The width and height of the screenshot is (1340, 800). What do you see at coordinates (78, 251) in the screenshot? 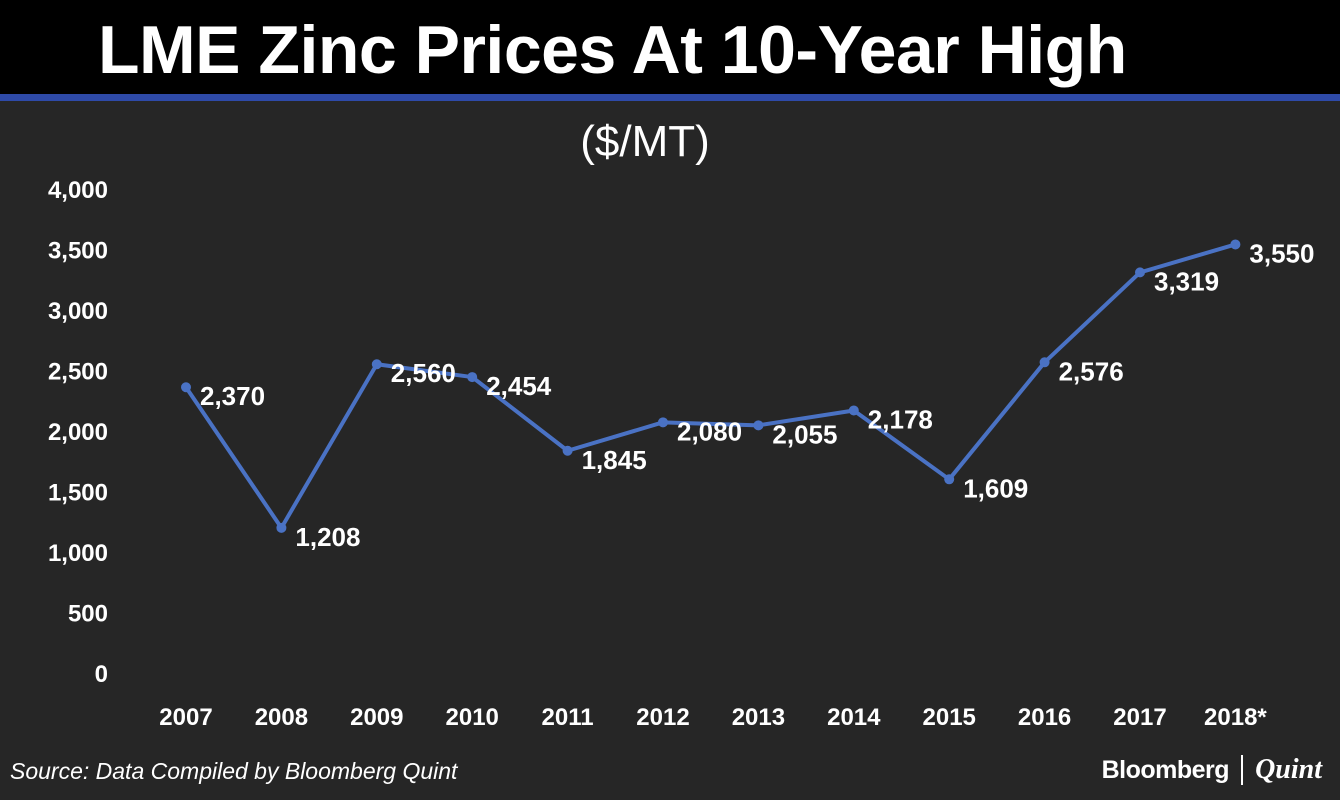
I see `y-tick-label: 3,500` at bounding box center [78, 251].